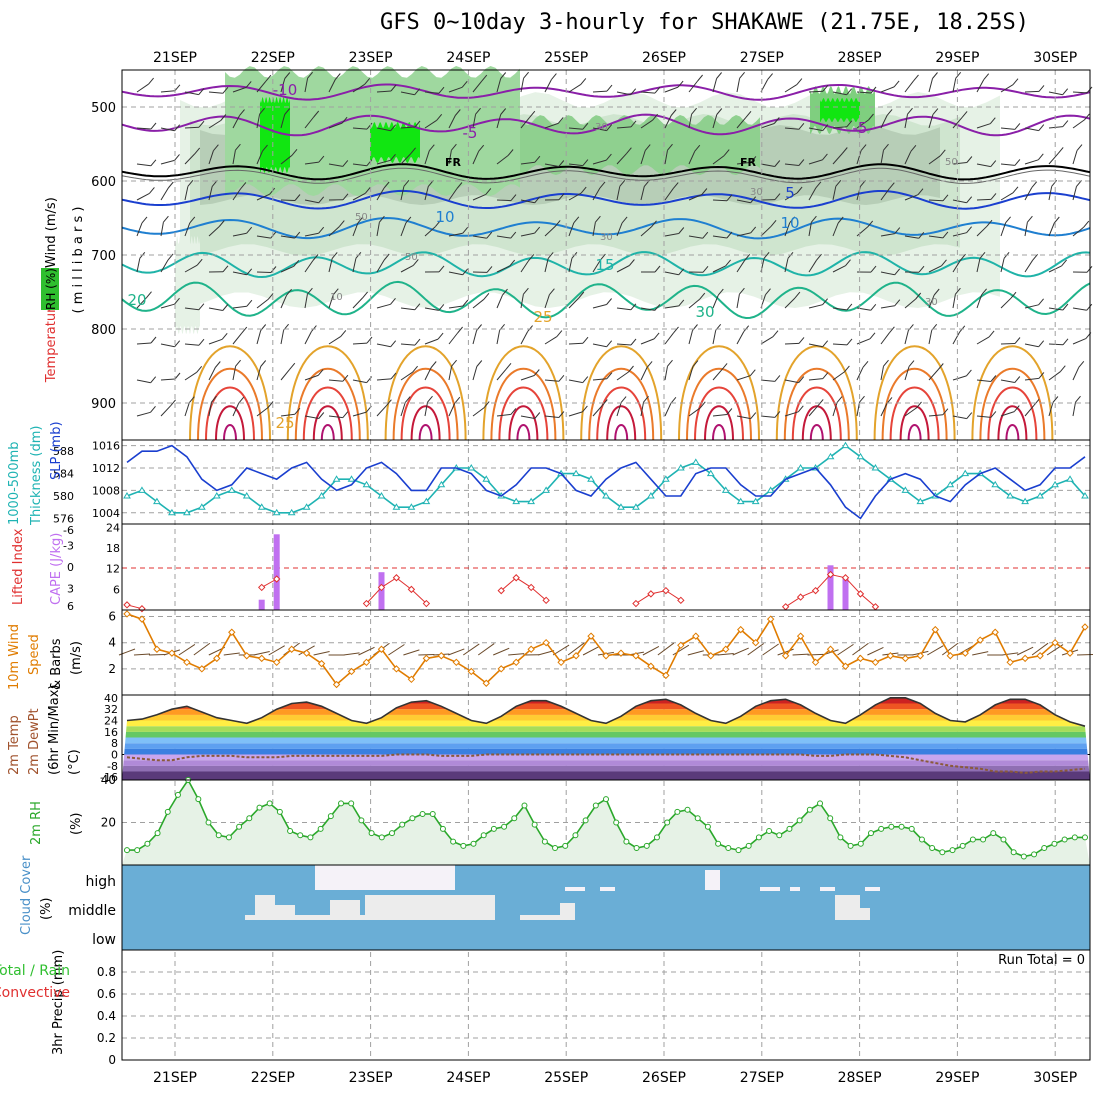 The image size is (1100, 1100). Describe the element at coordinates (14, 657) in the screenshot. I see `wind10-axis-label-1: 10m Wind` at that location.